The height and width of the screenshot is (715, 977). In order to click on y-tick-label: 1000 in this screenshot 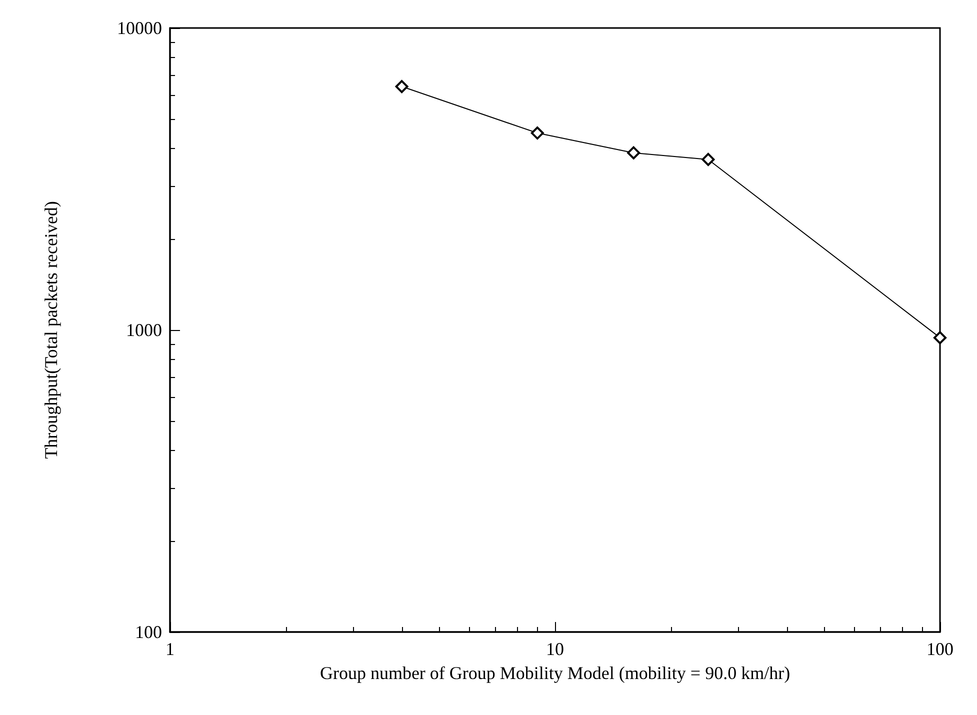, I will do `click(144, 330)`.